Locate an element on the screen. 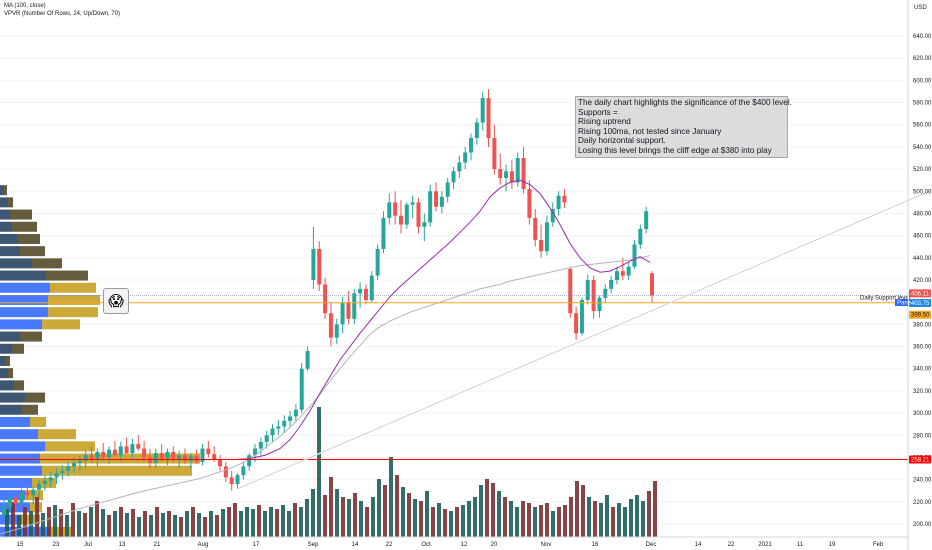  pane-tag: Pane is located at coordinates (904, 304).